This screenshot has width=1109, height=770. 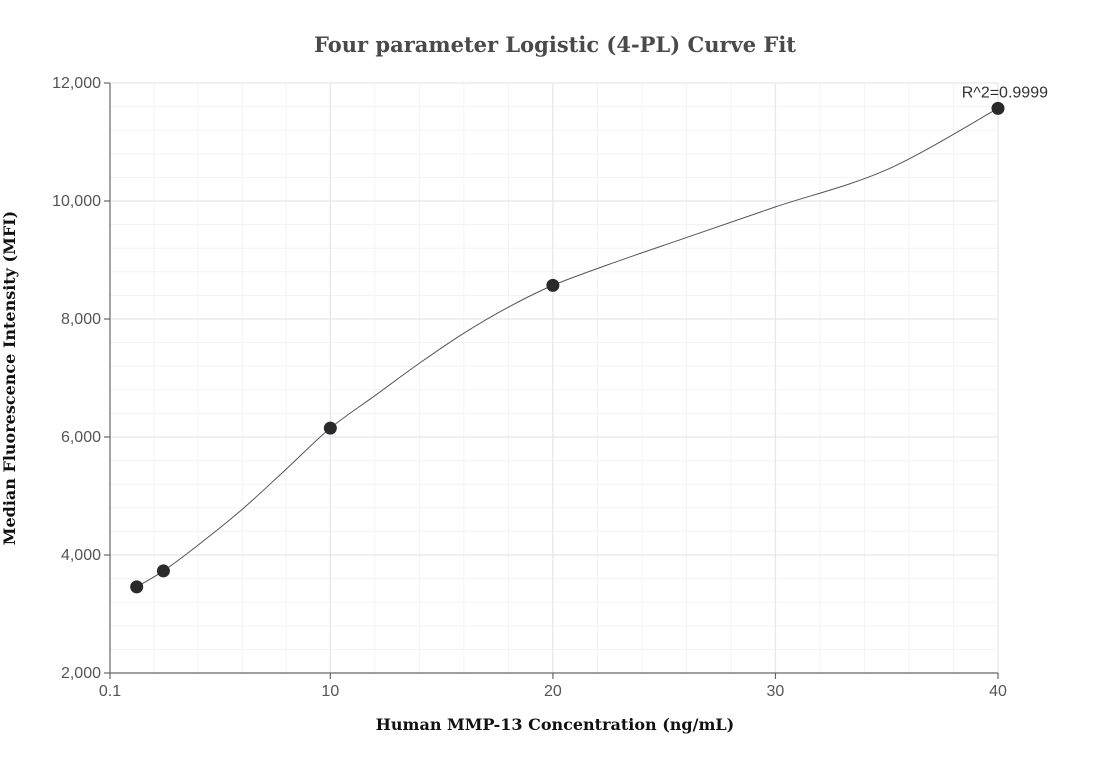 What do you see at coordinates (9, 378) in the screenshot?
I see `y-axis-title: Median Fluorescence Intensity (MFI)` at bounding box center [9, 378].